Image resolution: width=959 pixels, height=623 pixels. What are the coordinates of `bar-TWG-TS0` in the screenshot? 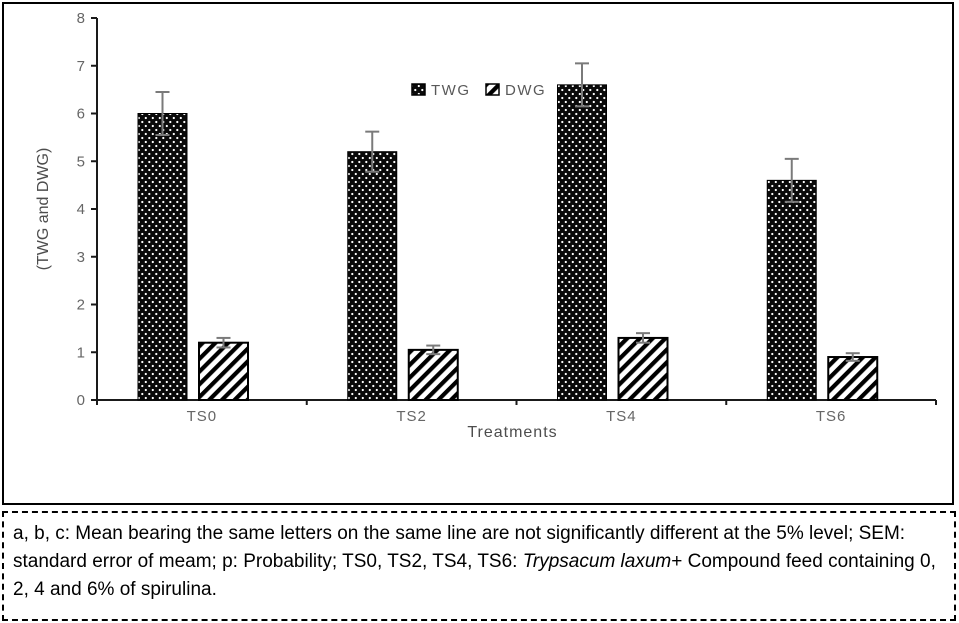 It's located at (162, 257).